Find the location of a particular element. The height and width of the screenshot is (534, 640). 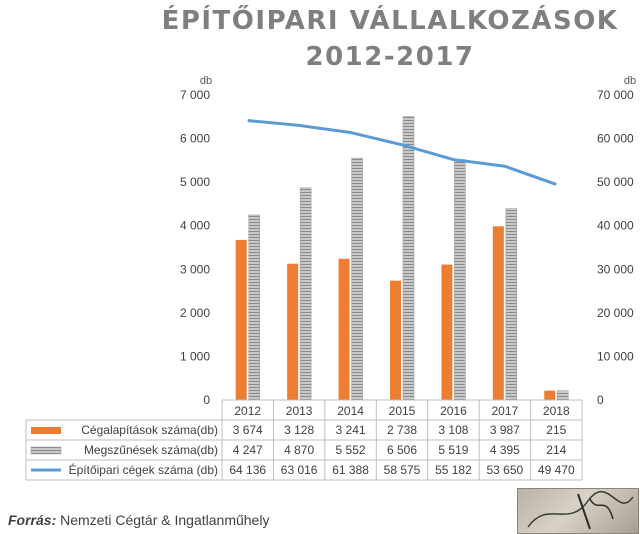

table-value-companies: 64 136 is located at coordinates (247, 470).